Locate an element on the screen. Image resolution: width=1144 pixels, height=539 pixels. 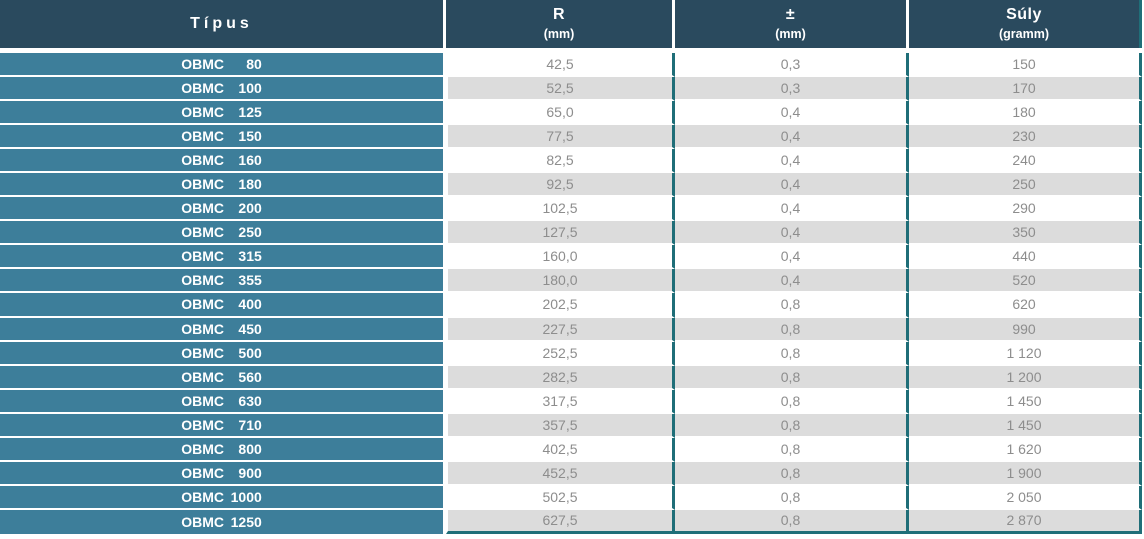
table-row: OBMC 315 160,0 0,4 440 is located at coordinates (572, 257).